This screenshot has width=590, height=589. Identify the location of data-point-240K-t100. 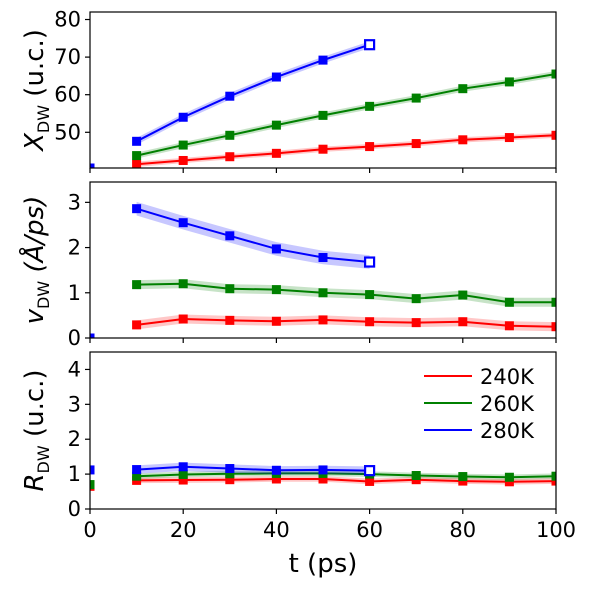
(553, 481).